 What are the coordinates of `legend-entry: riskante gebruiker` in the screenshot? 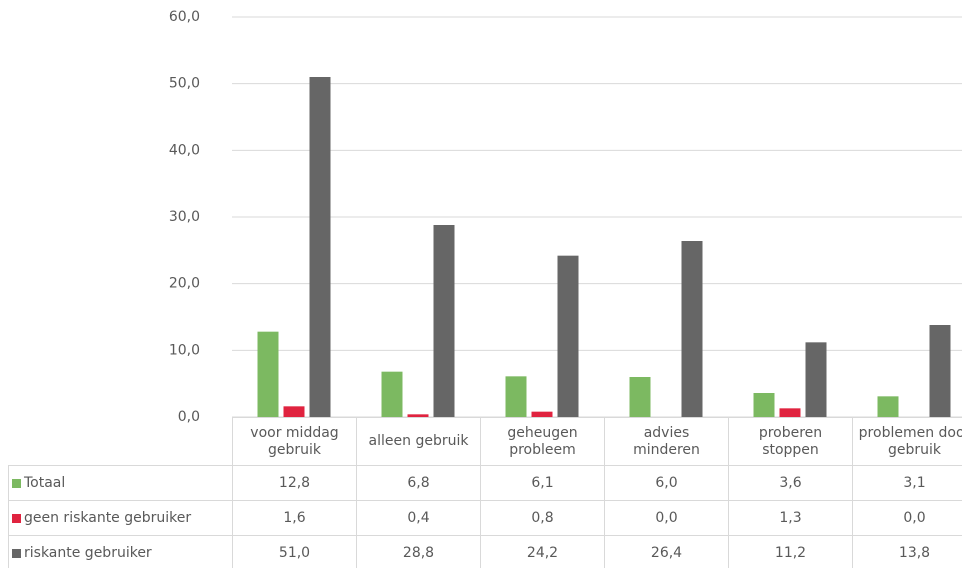 It's located at (120, 551).